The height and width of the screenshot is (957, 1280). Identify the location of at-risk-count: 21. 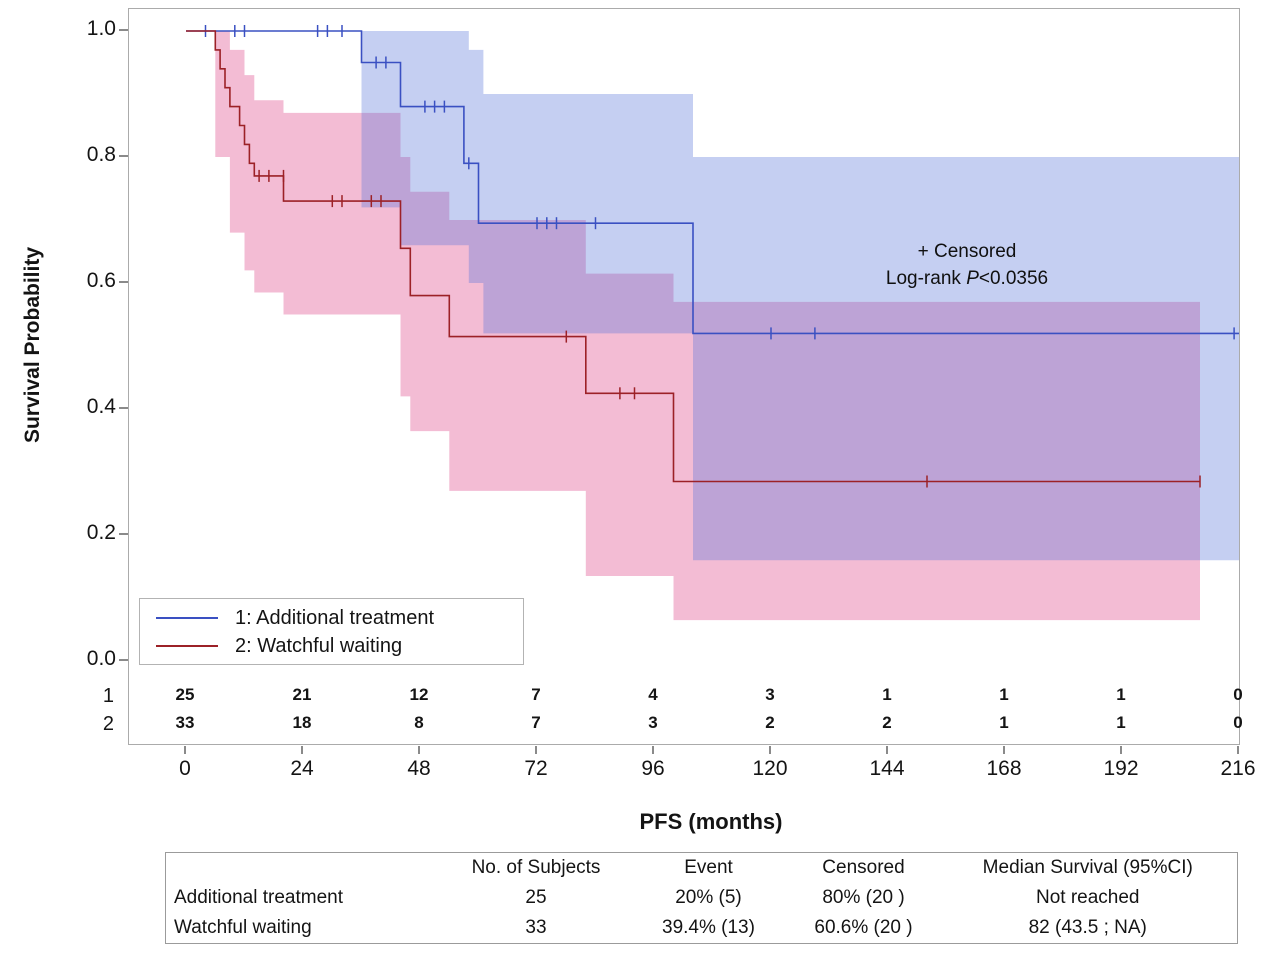
(302, 694).